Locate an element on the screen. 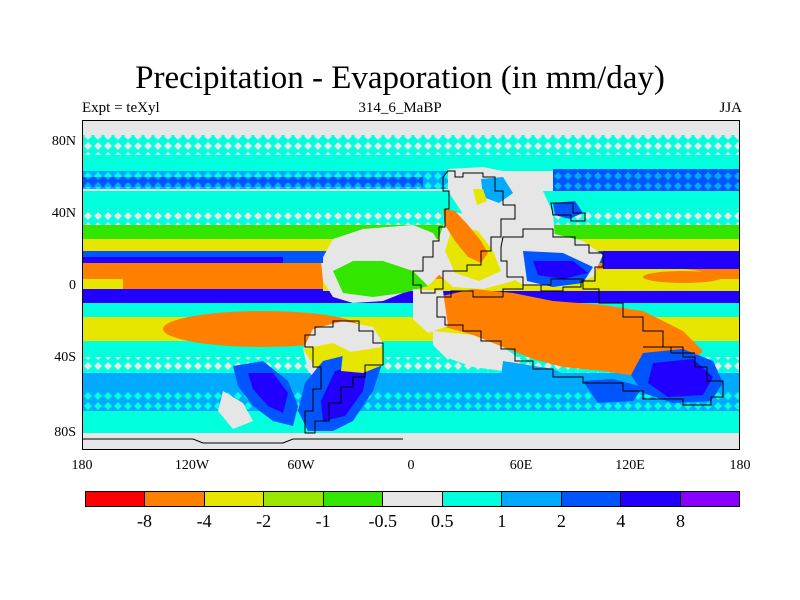 The height and width of the screenshot is (600, 800). lon-label-180e: 180 is located at coordinates (740, 465).